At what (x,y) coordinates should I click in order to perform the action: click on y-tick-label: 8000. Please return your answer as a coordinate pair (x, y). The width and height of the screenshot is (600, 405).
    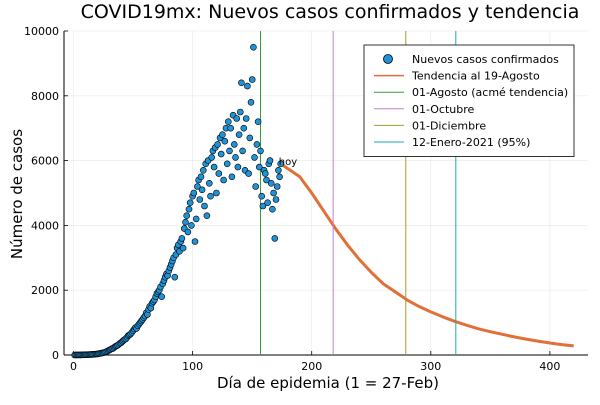
    Looking at the image, I should click on (45, 96).